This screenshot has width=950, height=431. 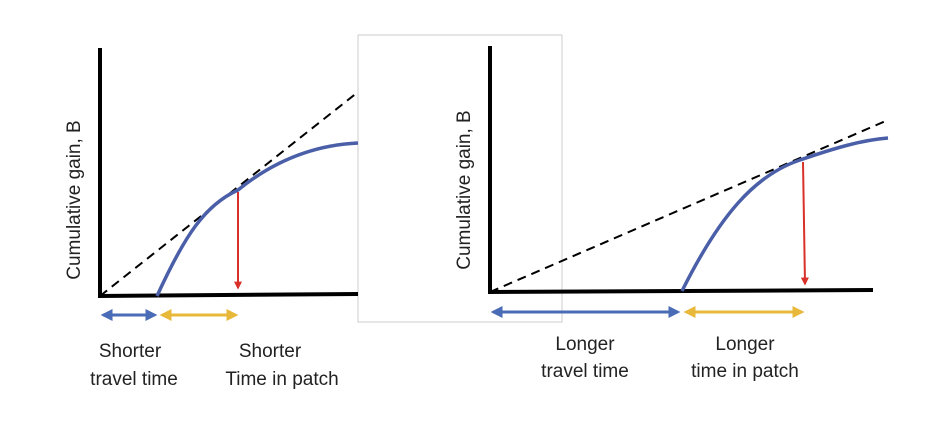 I want to click on frame, so click(x=460, y=178).